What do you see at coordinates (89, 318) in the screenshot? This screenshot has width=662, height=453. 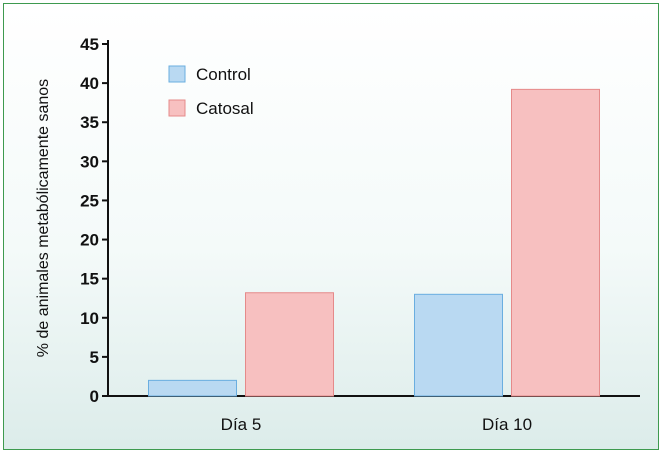 I see `y-tick-label: 10` at bounding box center [89, 318].